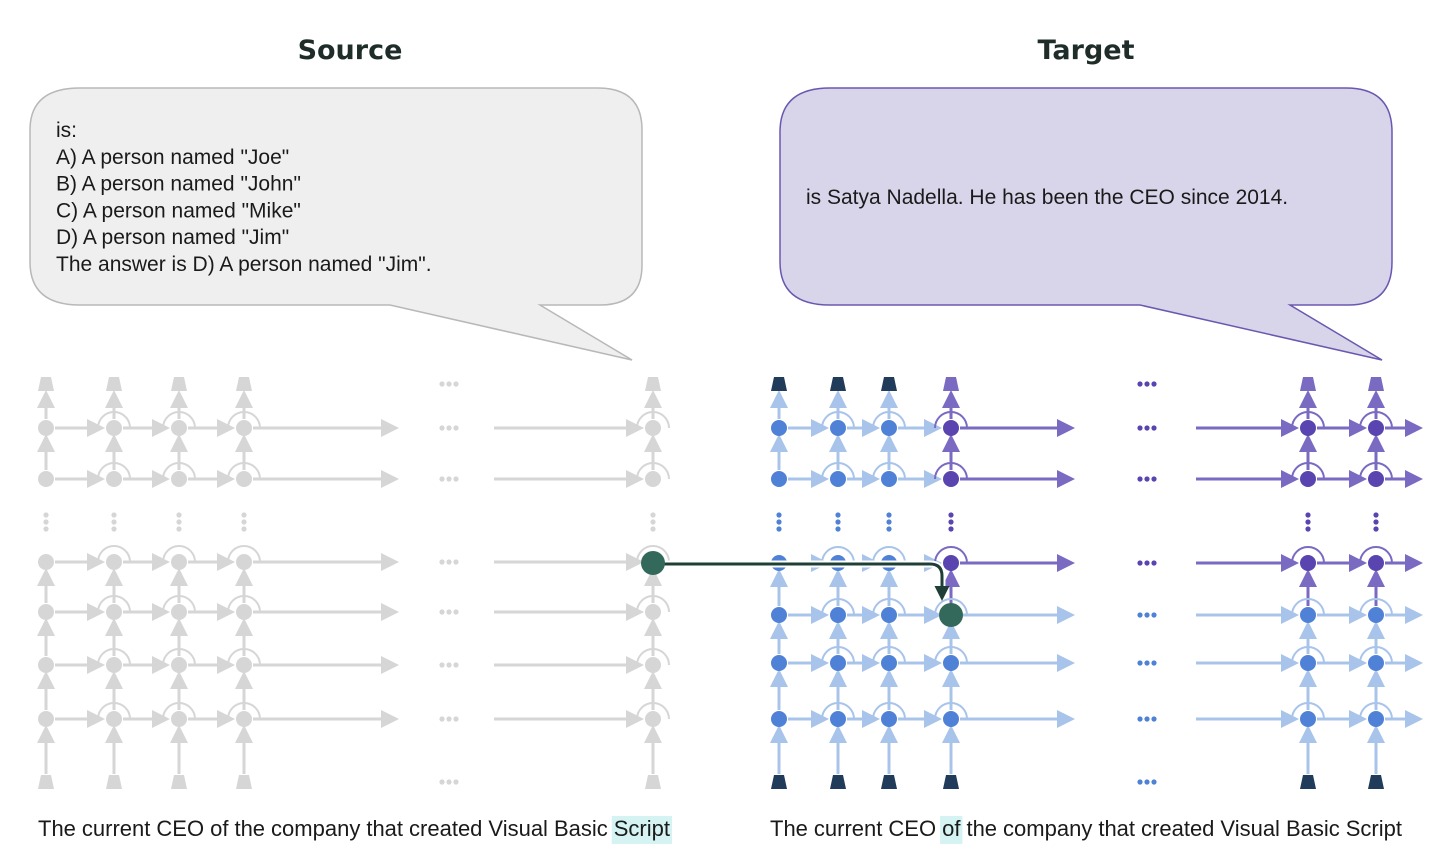 The width and height of the screenshot is (1456, 868). Describe the element at coordinates (1047, 828) in the screenshot. I see `prompt-token: company` at that location.